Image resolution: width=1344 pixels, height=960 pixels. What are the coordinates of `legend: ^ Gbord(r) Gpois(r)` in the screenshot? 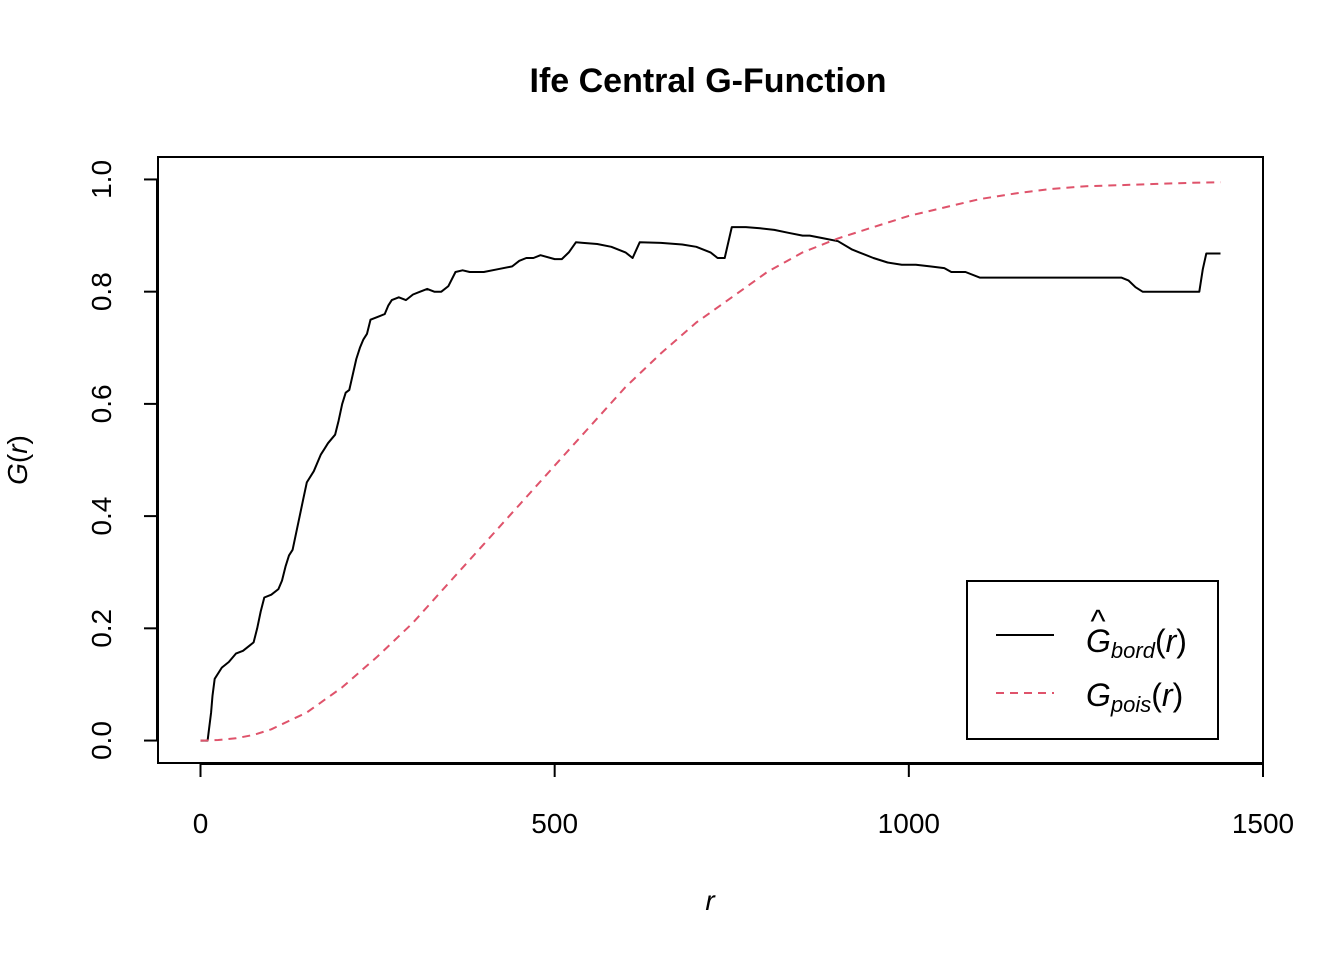 It's located at (1092, 660).